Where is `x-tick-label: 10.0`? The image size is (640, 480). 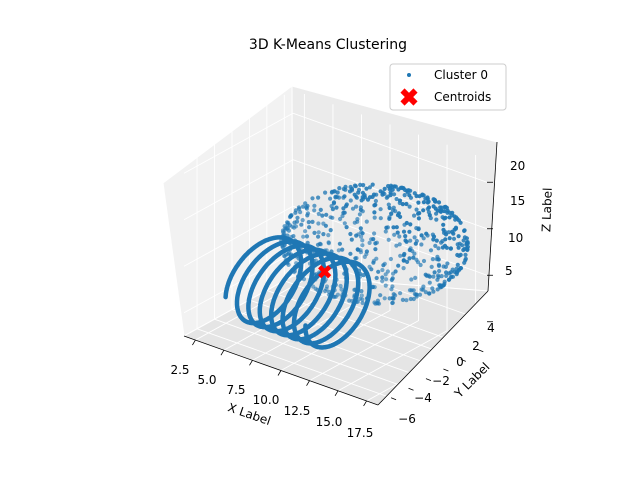
x-tick-label: 10.0 is located at coordinates (266, 400).